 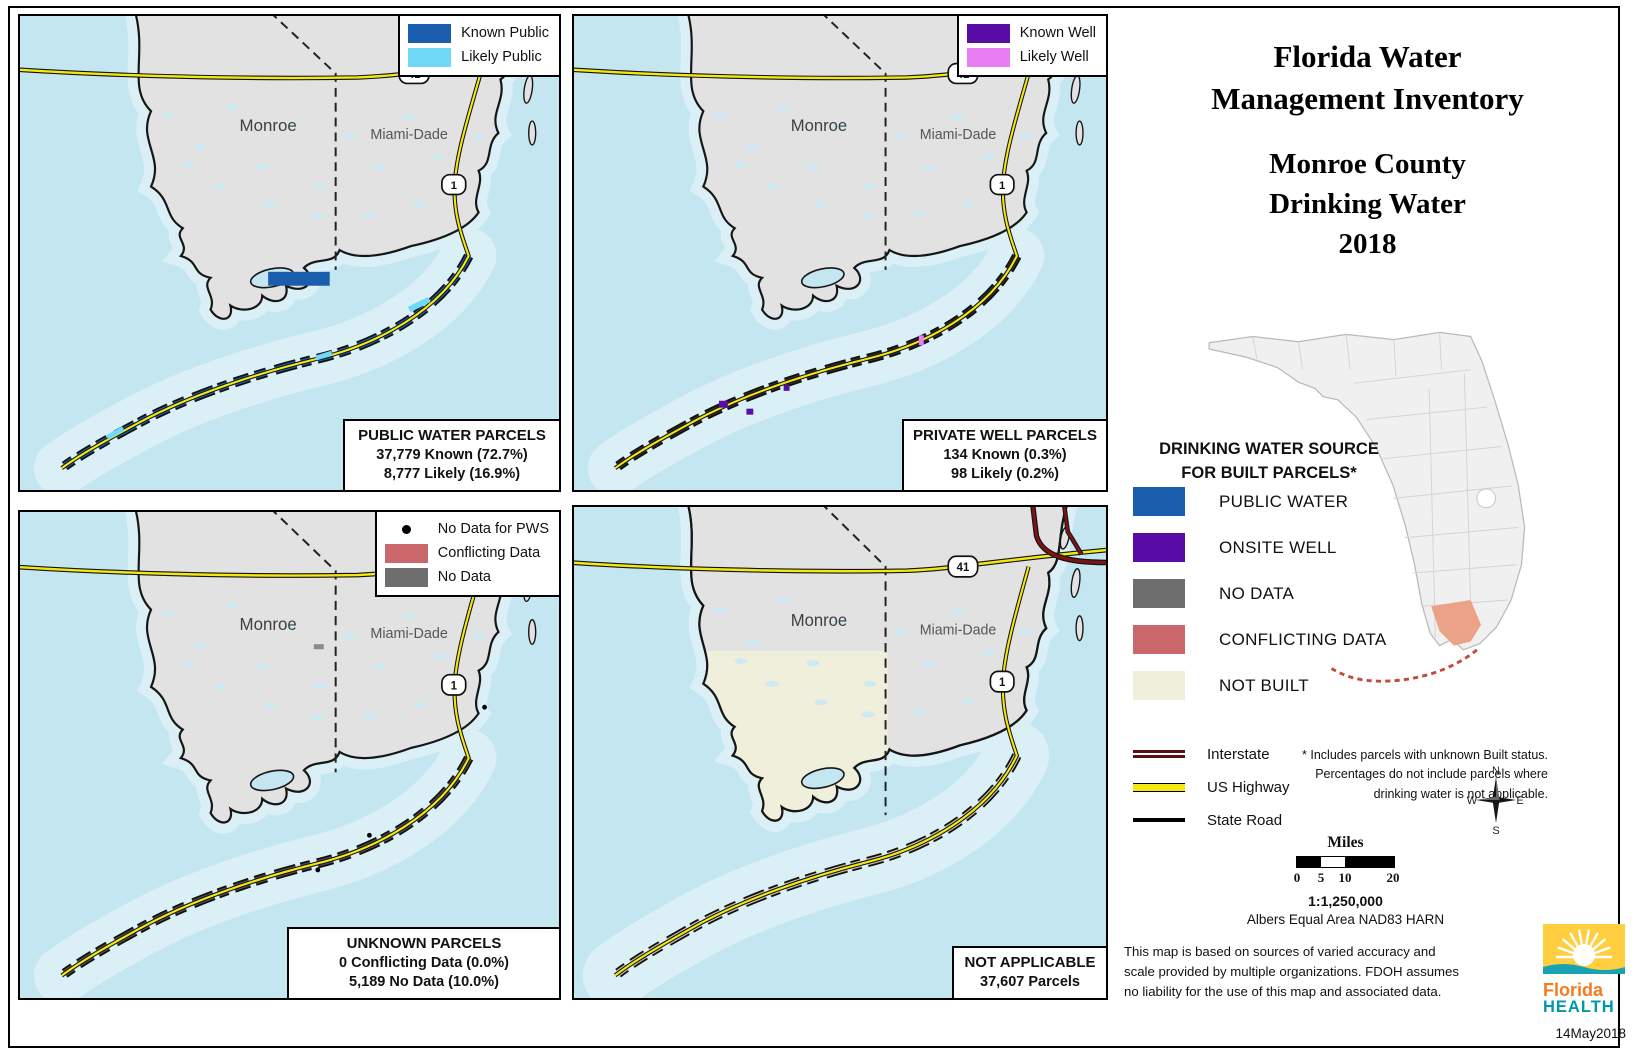 I want to click on road-label: US Highway, so click(x=1248, y=787).